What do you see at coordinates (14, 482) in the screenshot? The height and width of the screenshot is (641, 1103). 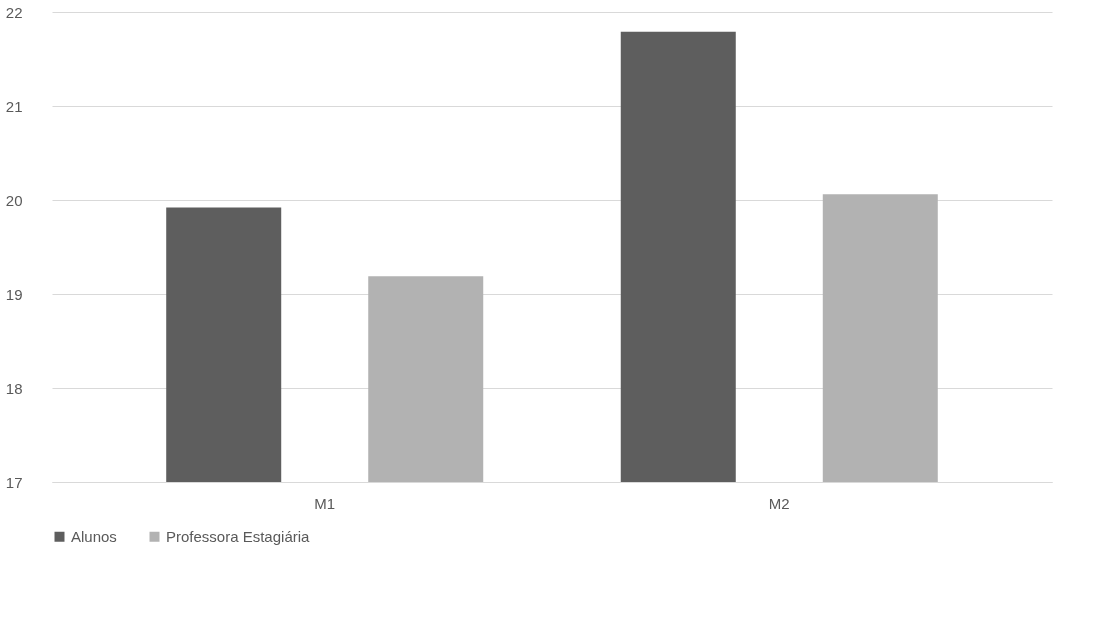 I see `y-tick-label: 17` at bounding box center [14, 482].